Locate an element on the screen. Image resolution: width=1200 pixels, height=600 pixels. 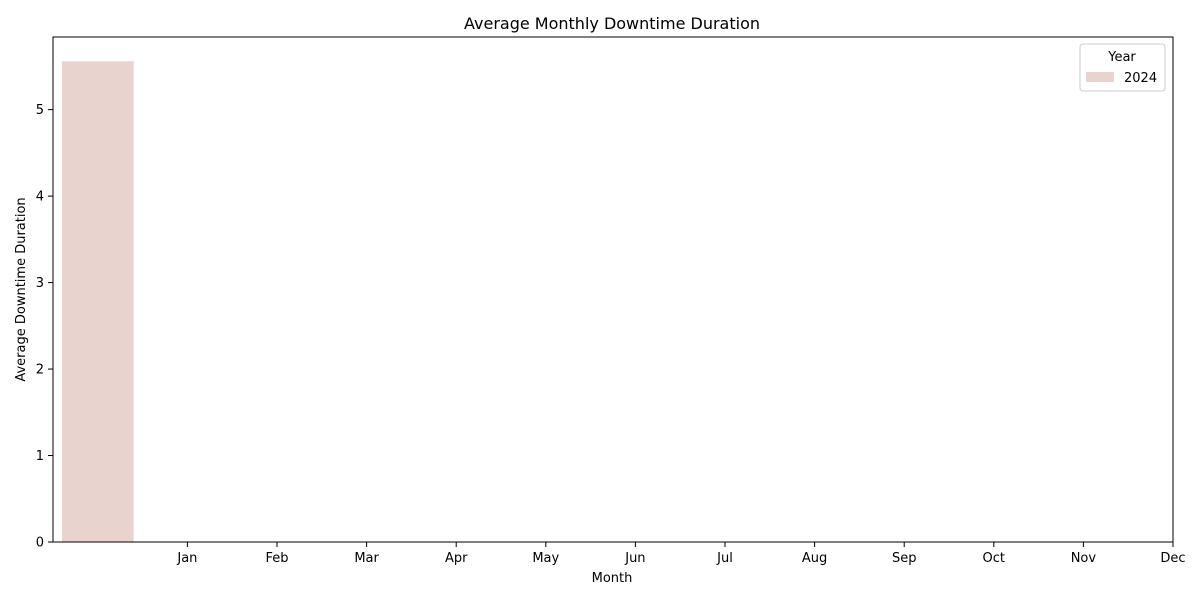
x-axis: Jan Feb Mar Apr May Jun Jul Aug Sep Oct Nov Dec is located at coordinates (681, 554).